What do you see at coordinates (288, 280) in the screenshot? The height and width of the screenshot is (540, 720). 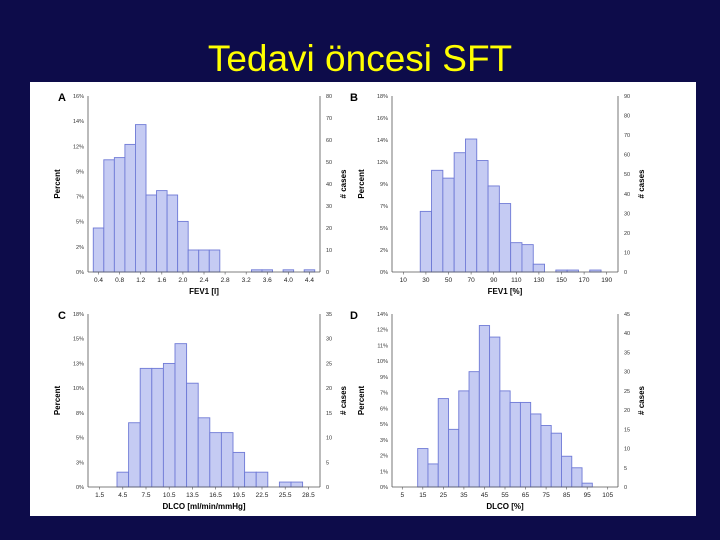 I see `x-tick-label: 4.0` at bounding box center [288, 280].